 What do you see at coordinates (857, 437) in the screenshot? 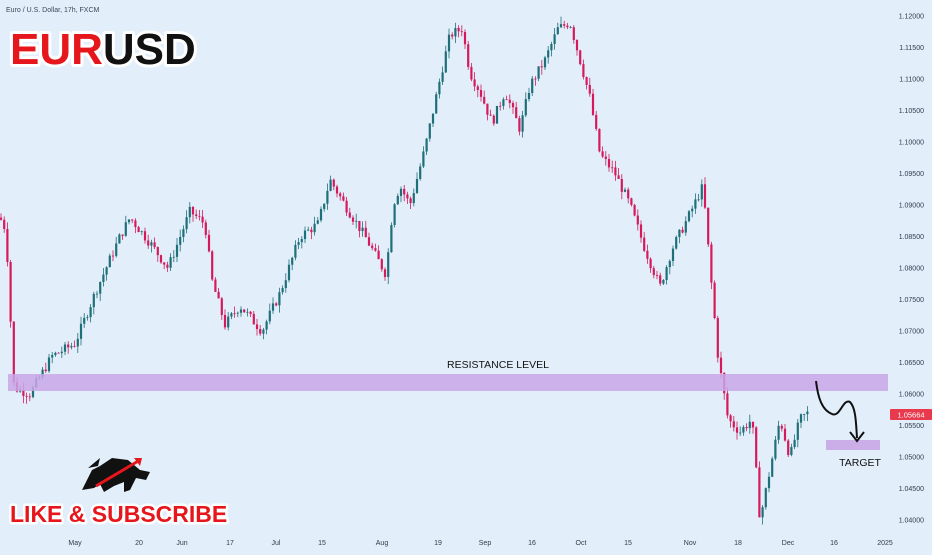
I see `arrow-head-icon` at bounding box center [857, 437].